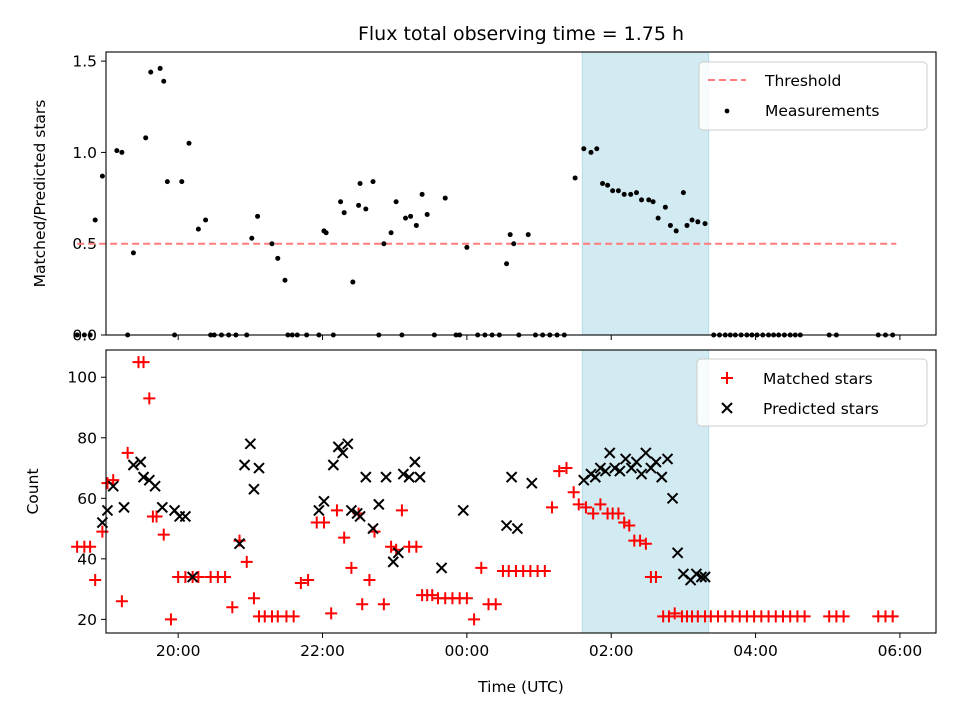  I want to click on x-tick-label: 22:00, so click(322, 651).